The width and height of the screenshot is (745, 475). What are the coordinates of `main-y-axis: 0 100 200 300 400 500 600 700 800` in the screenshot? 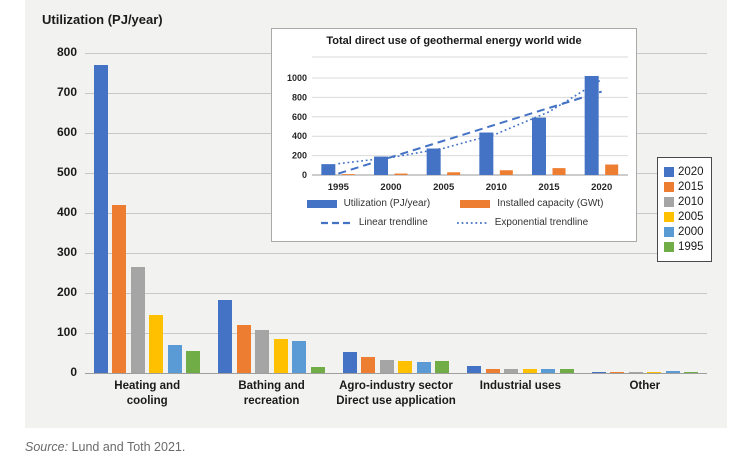 It's located at (51, 214).